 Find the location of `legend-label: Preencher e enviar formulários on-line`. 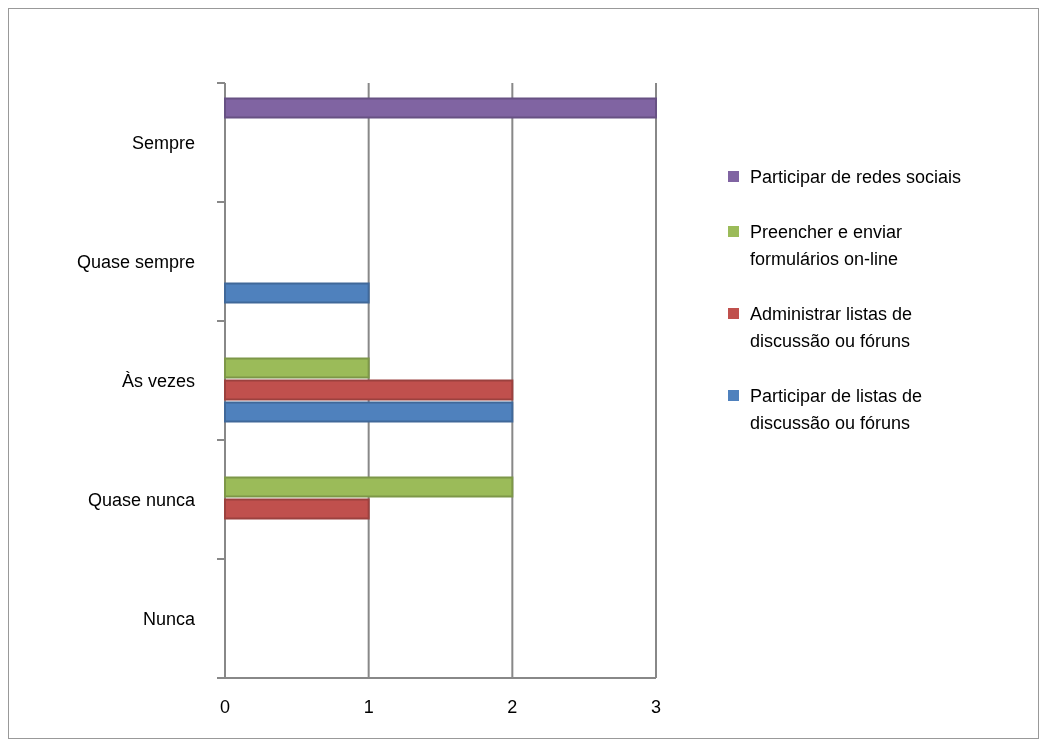

legend-label: Preencher e enviar formulários on-line is located at coordinates (826, 245).